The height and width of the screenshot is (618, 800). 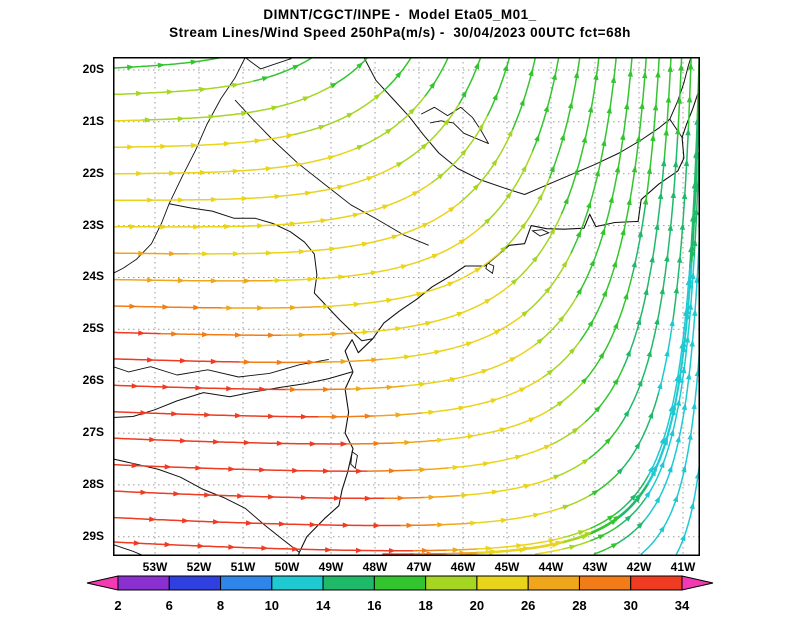 What do you see at coordinates (331, 567) in the screenshot?
I see `lon-tick-label: 49W` at bounding box center [331, 567].